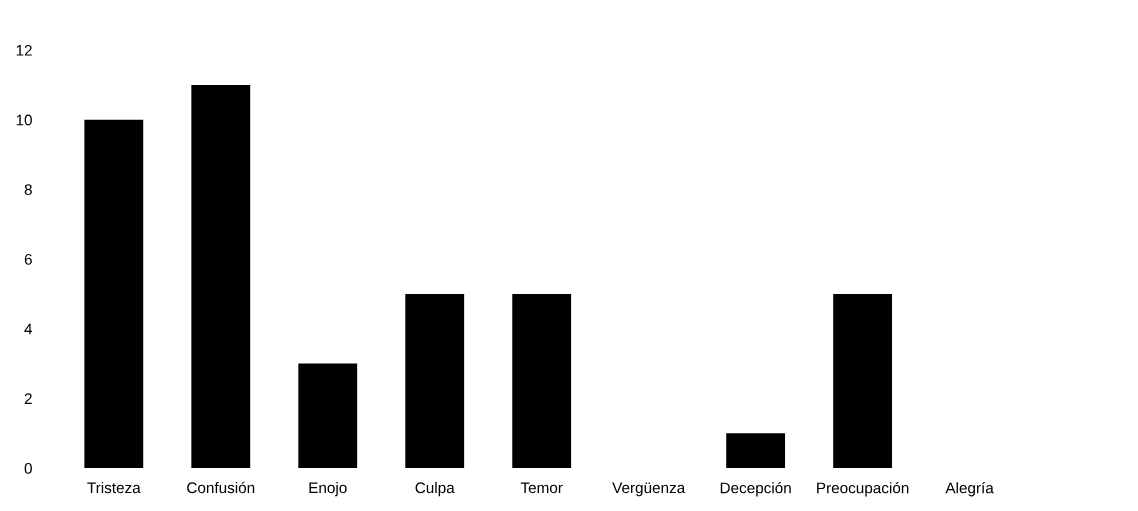  Describe the element at coordinates (28, 468) in the screenshot. I see `y-tick-label: 0` at that location.